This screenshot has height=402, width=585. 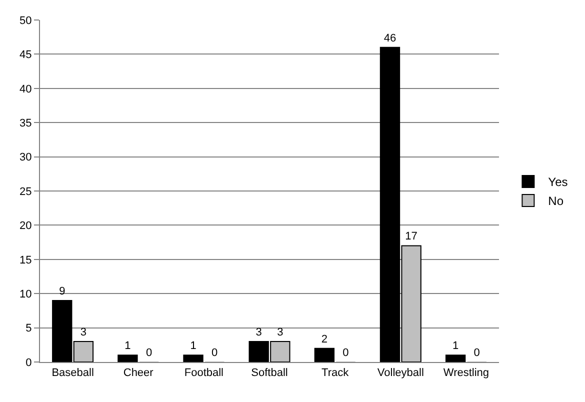 I want to click on y-tick-label: 35, so click(x=26, y=123).